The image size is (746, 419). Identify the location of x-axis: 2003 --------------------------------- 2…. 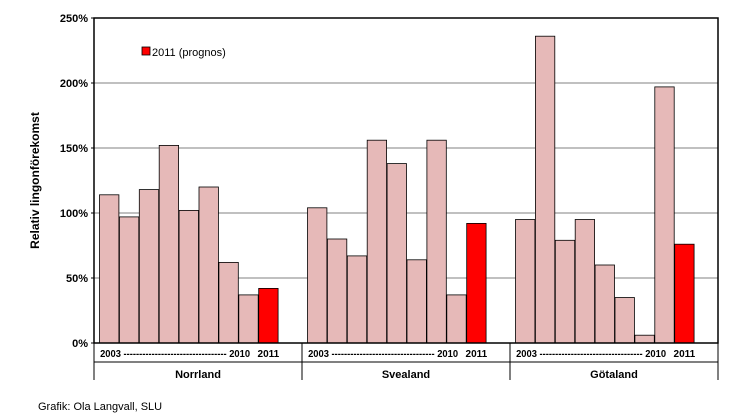
(406, 362).